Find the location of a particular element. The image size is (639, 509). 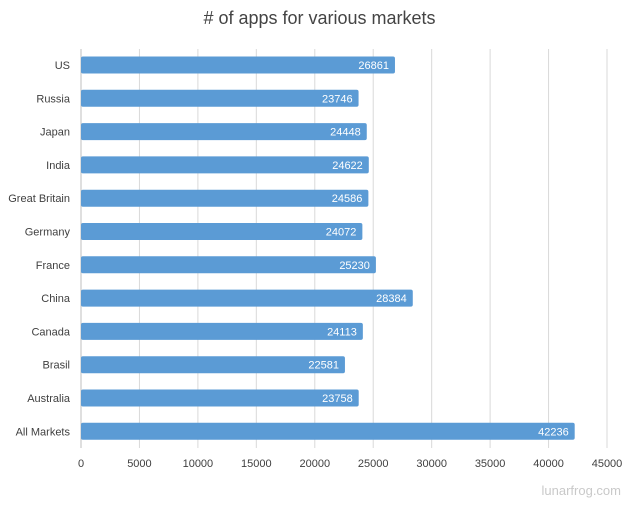

data-label: 24448 is located at coordinates (345, 133).